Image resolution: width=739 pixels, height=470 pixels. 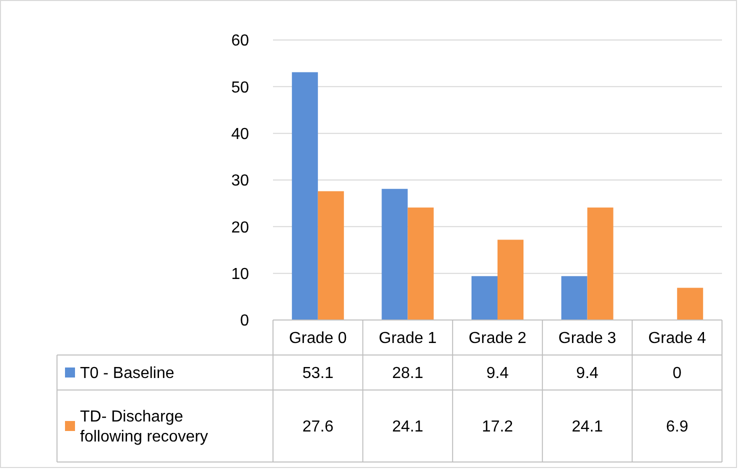 What do you see at coordinates (240, 87) in the screenshot?
I see `y-tick-label: 50` at bounding box center [240, 87].